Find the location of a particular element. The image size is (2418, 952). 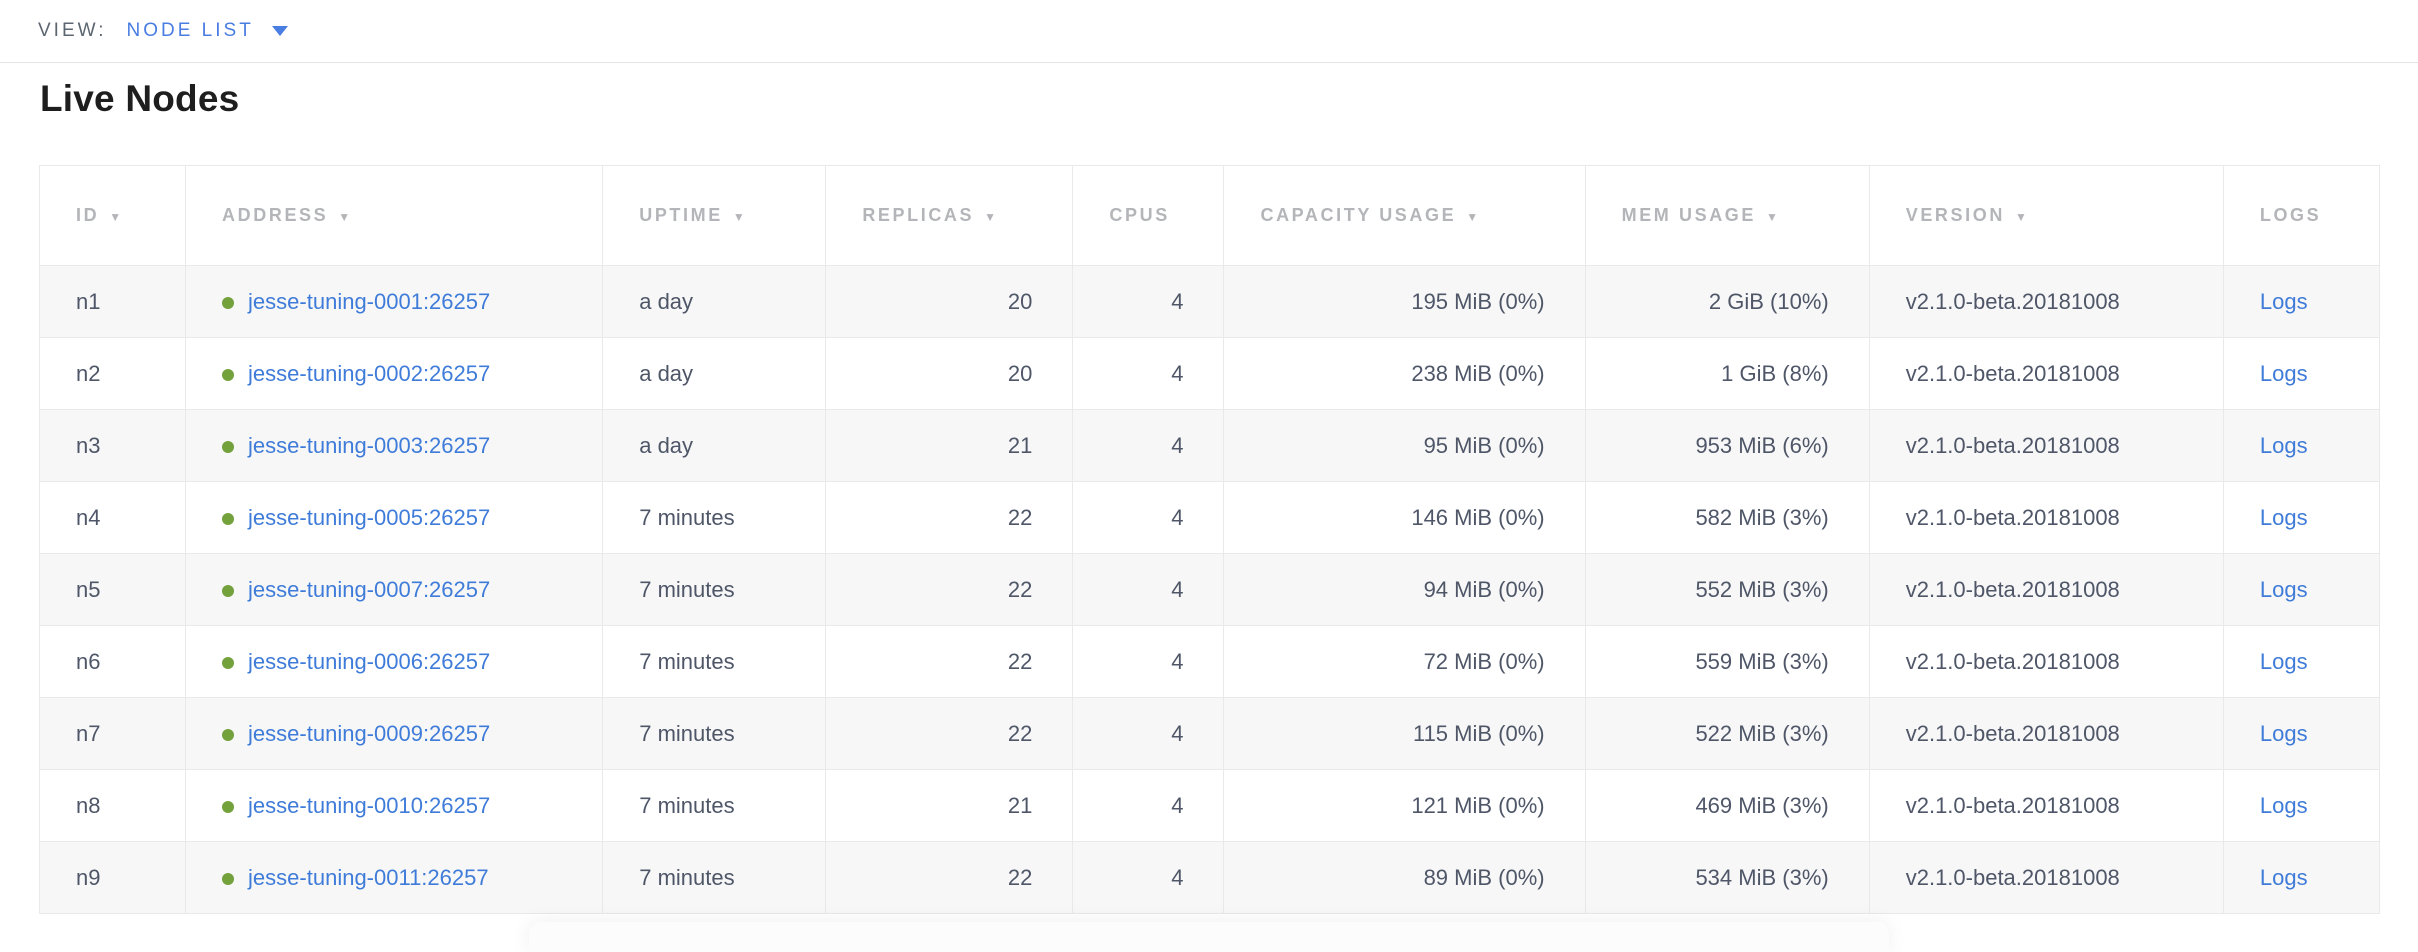

address-cell: jesse-tuning-0010:26257 is located at coordinates (394, 805).